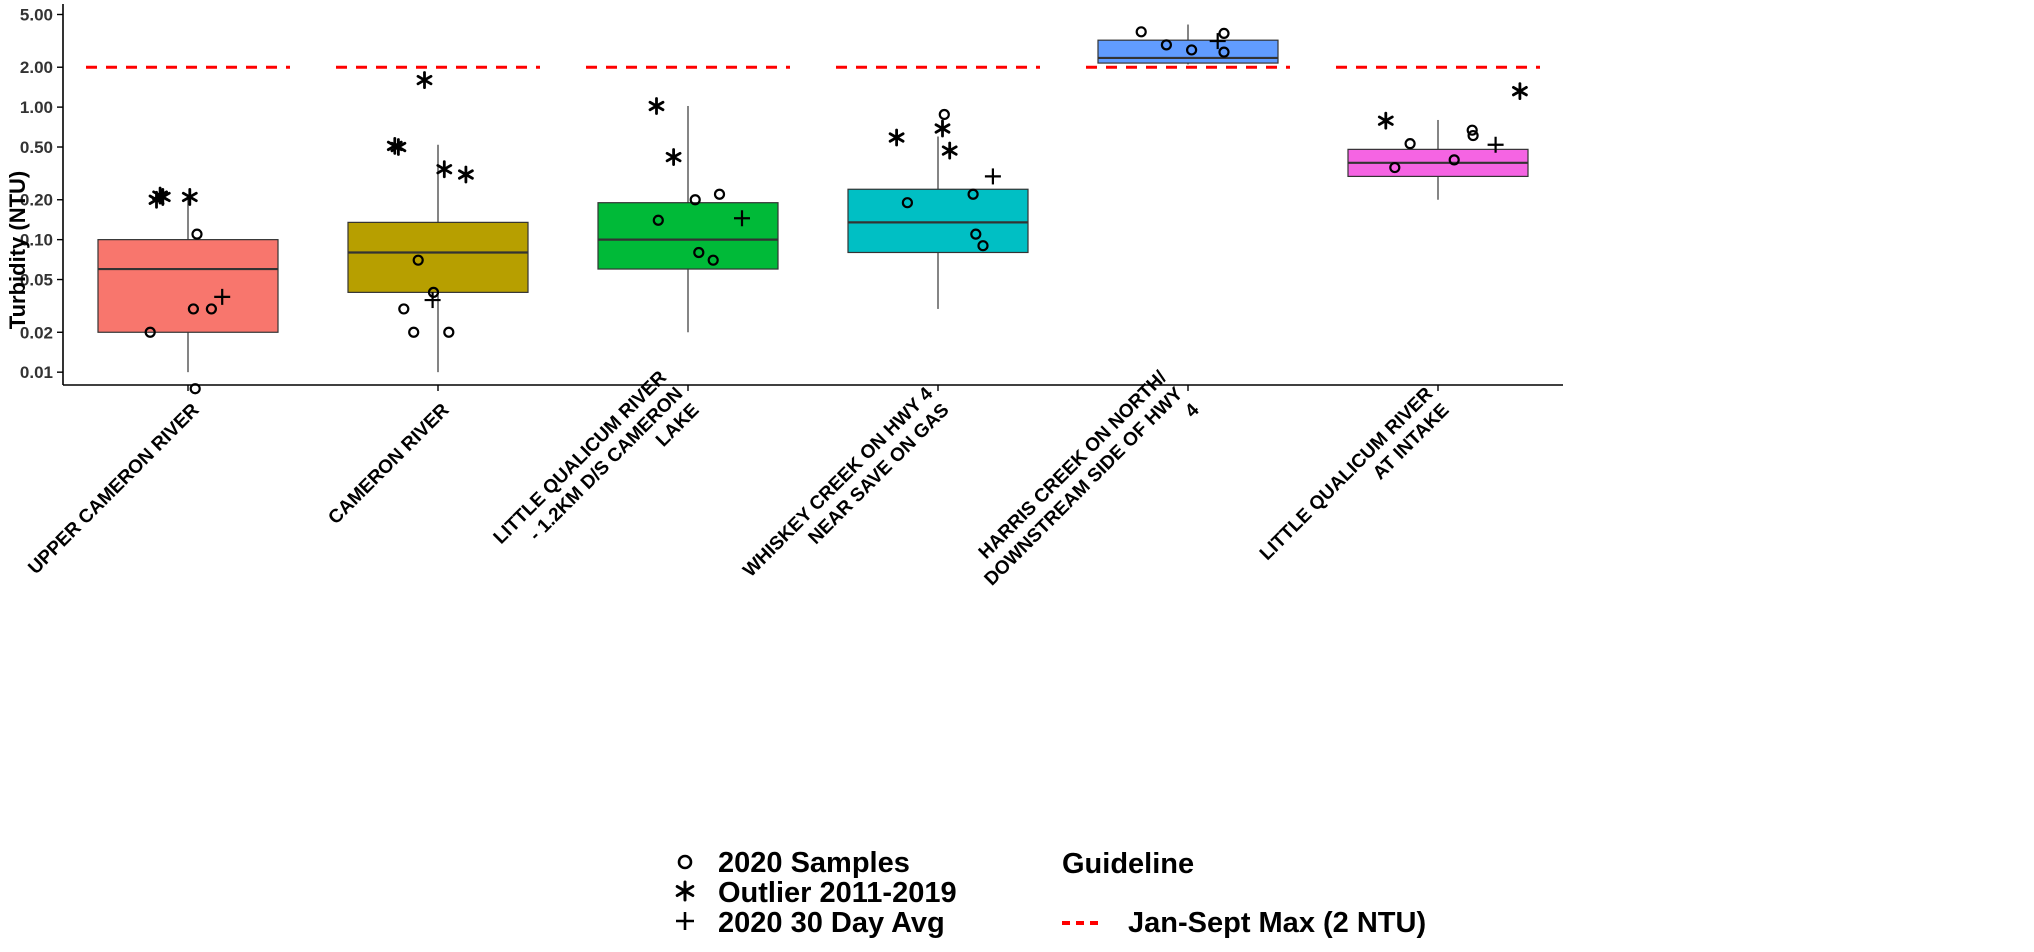 The width and height of the screenshot is (2034, 952). I want to click on y-tick-label: 0.50, so click(36, 147).